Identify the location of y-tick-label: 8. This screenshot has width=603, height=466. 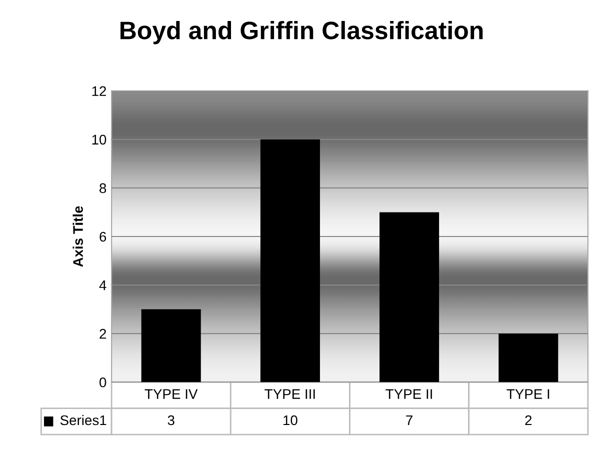
(103, 188).